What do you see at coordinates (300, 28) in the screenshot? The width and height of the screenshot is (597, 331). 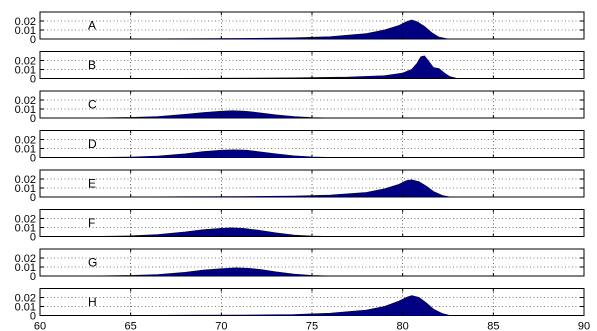 I see `panel-a: 00.010.02 A` at bounding box center [300, 28].